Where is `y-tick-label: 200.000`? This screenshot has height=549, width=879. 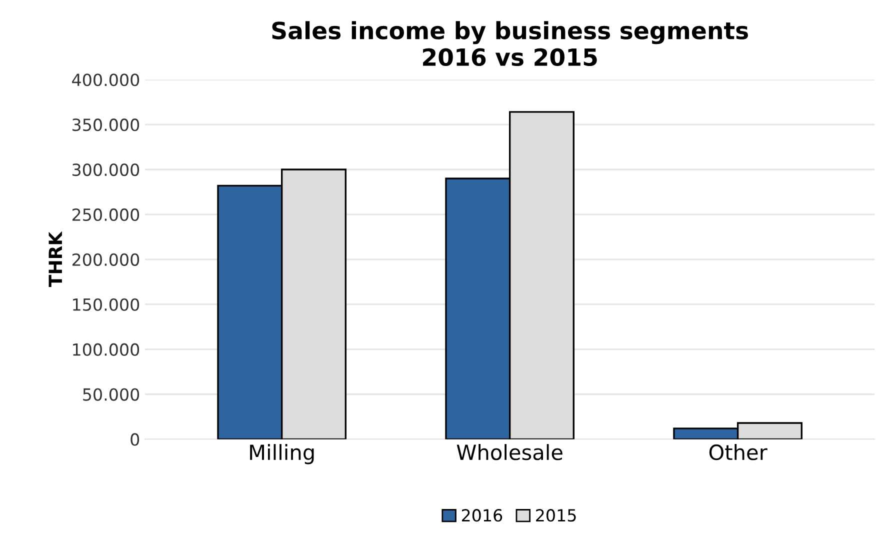
y-tick-label: 200.000 is located at coordinates (106, 259).